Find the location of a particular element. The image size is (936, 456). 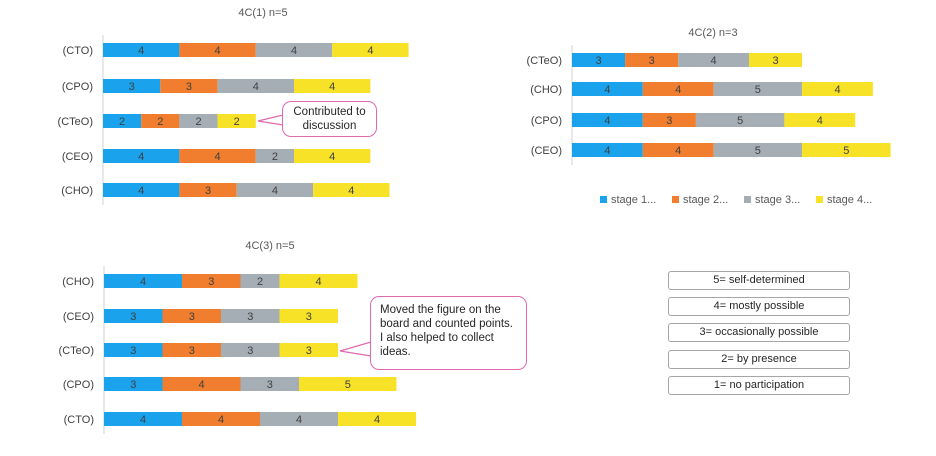

scale-item-5: 5= self-determined is located at coordinates (759, 280).